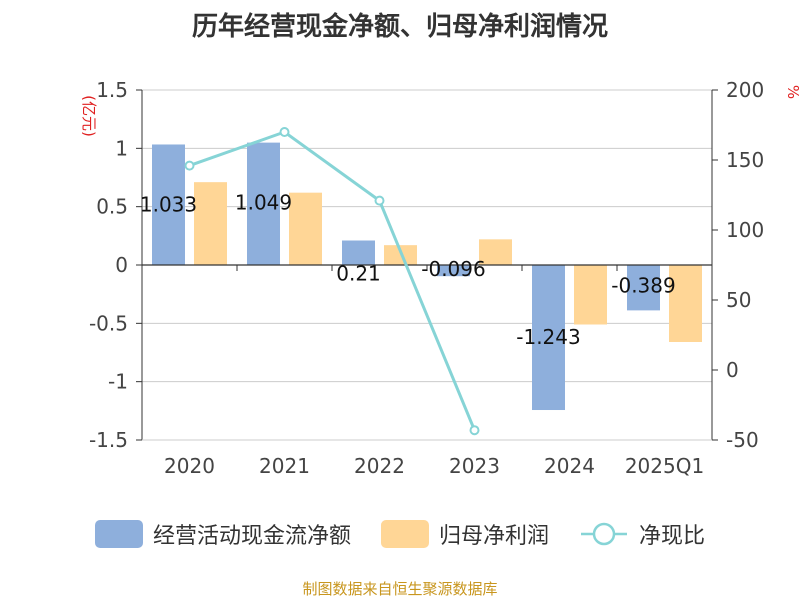  I want to click on legend: 经营活动现金流净额 归母净利润 净现比, so click(400, 534).